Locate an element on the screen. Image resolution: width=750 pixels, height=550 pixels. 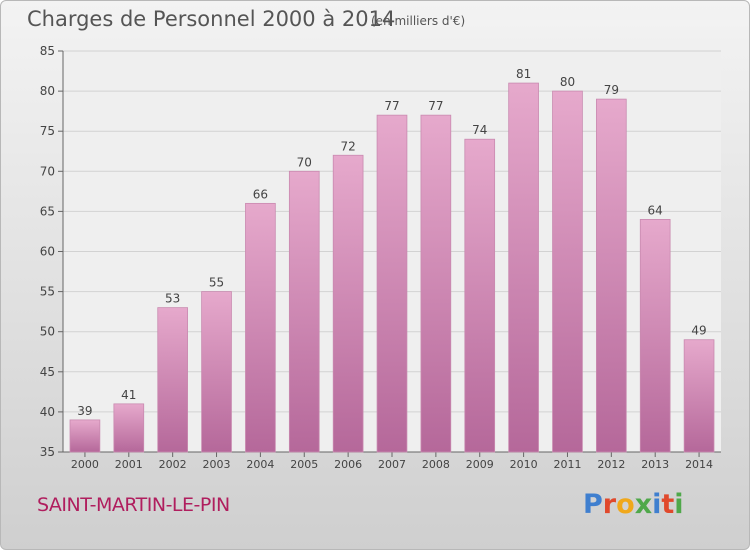
bar-2003 is located at coordinates (216, 372).